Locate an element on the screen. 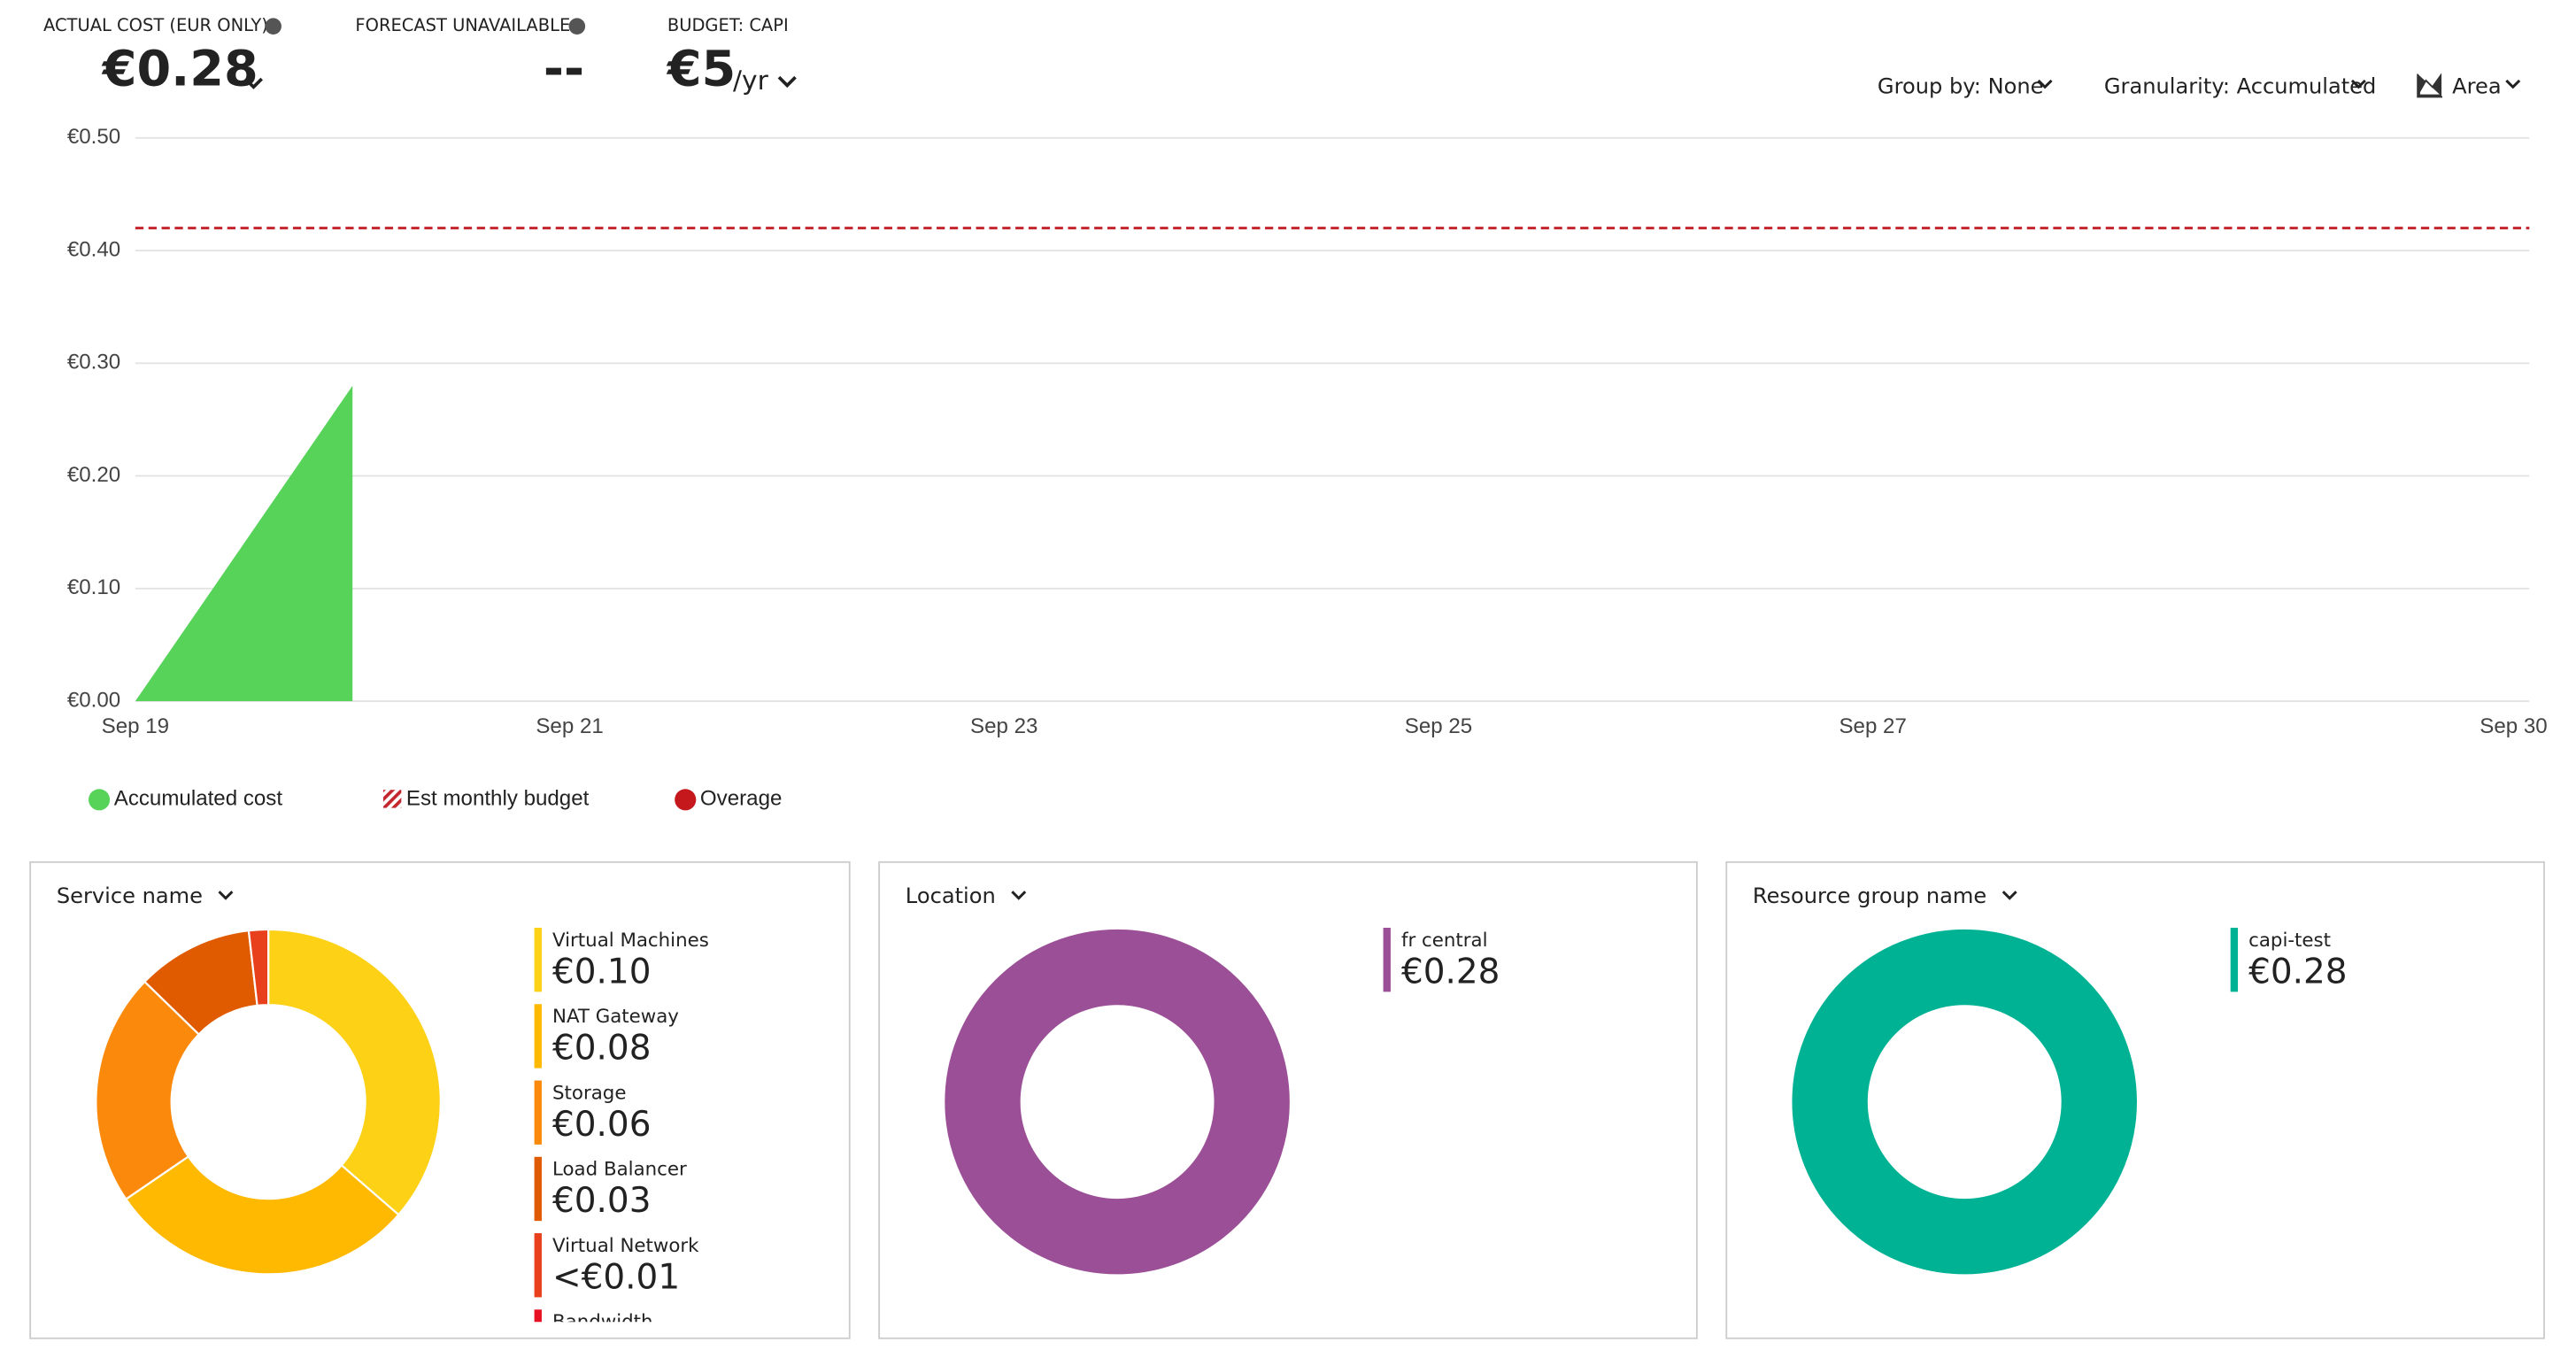 The image size is (2576, 1358). legend-label: fr central is located at coordinates (1444, 941).